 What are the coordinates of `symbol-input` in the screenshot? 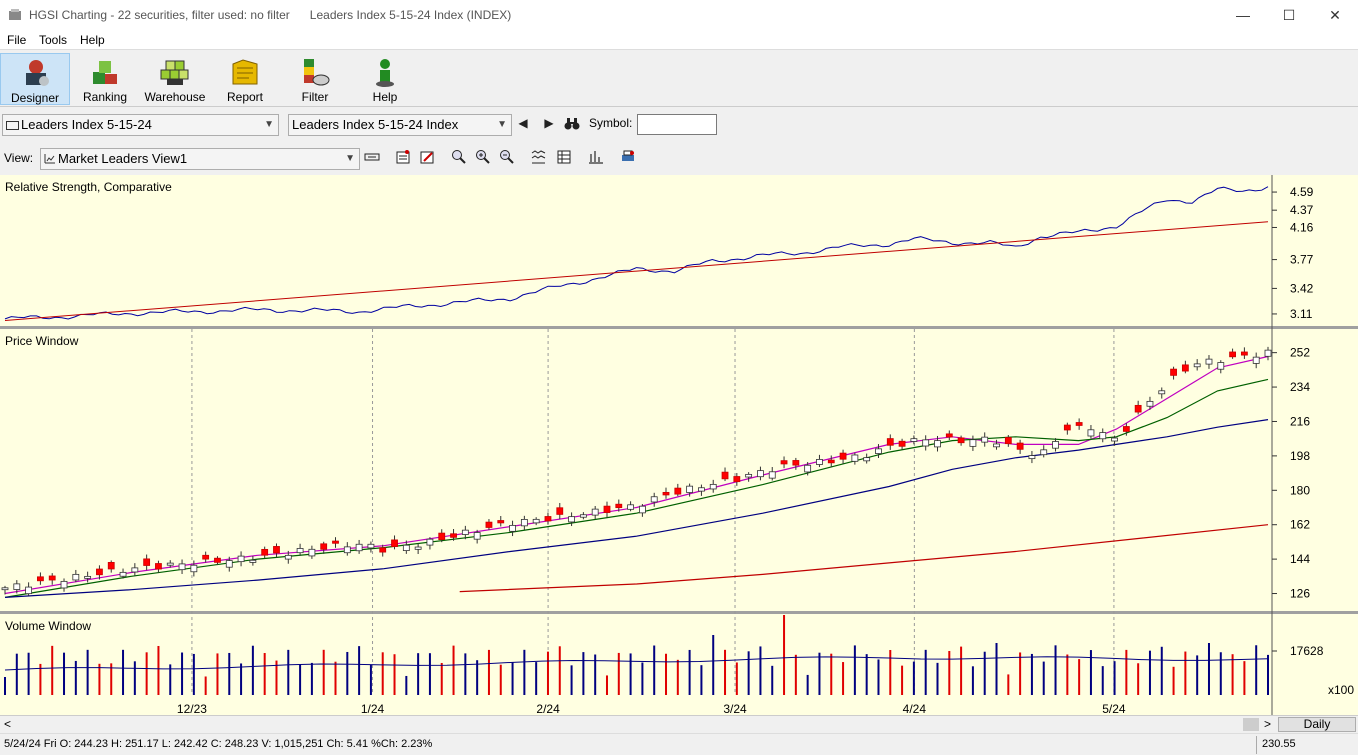 It's located at (677, 124).